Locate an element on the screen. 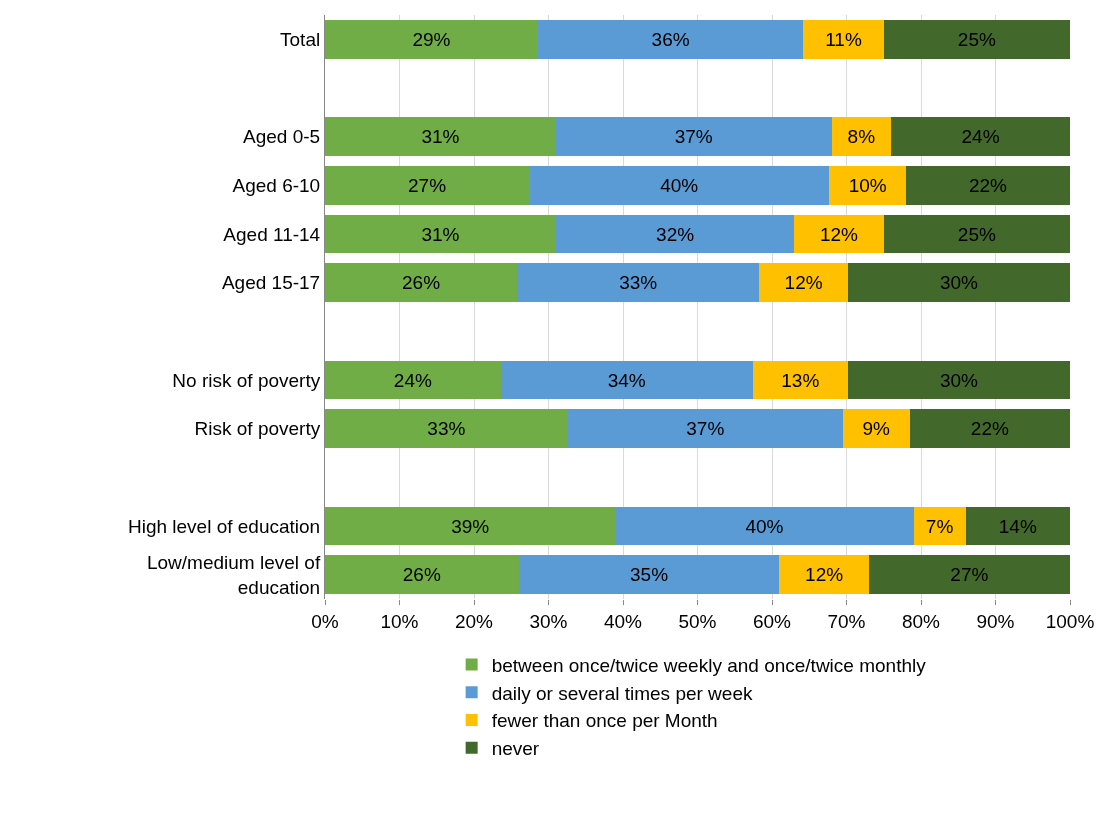  y-tick-label: Aged 6-10 is located at coordinates (276, 185).